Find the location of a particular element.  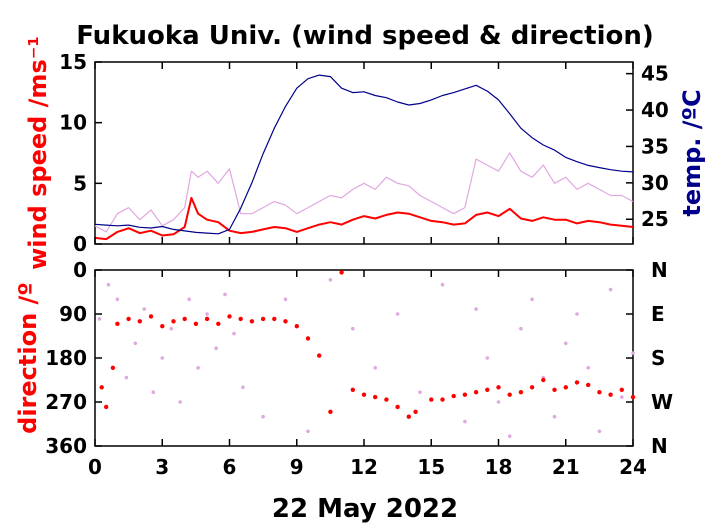

x-tick-label: 18 is located at coordinates (499, 467).